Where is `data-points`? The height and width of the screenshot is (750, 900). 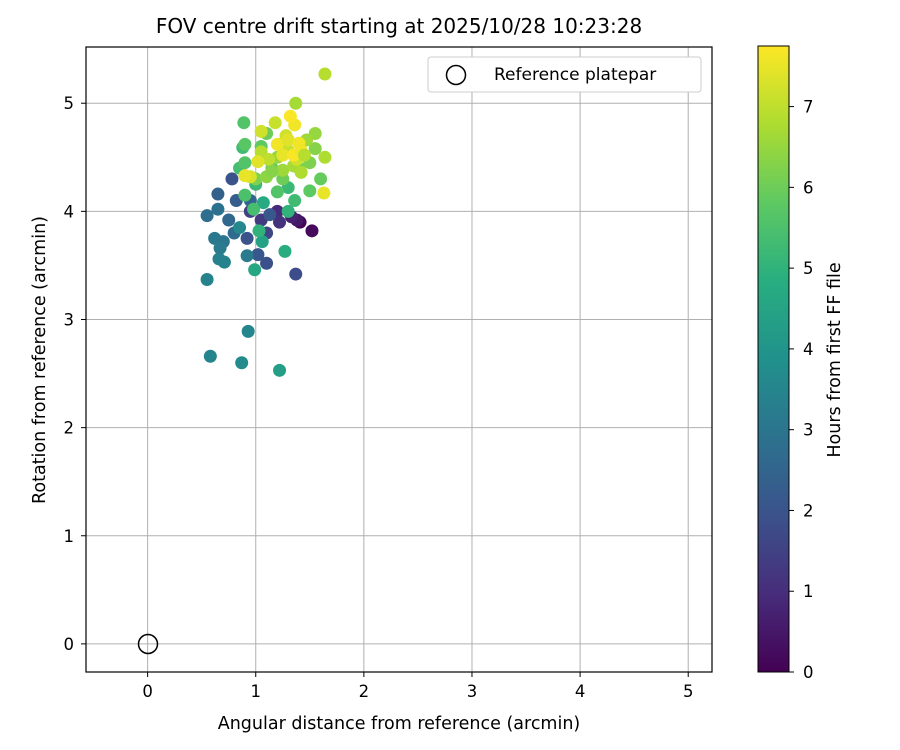
data-points is located at coordinates (266, 222).